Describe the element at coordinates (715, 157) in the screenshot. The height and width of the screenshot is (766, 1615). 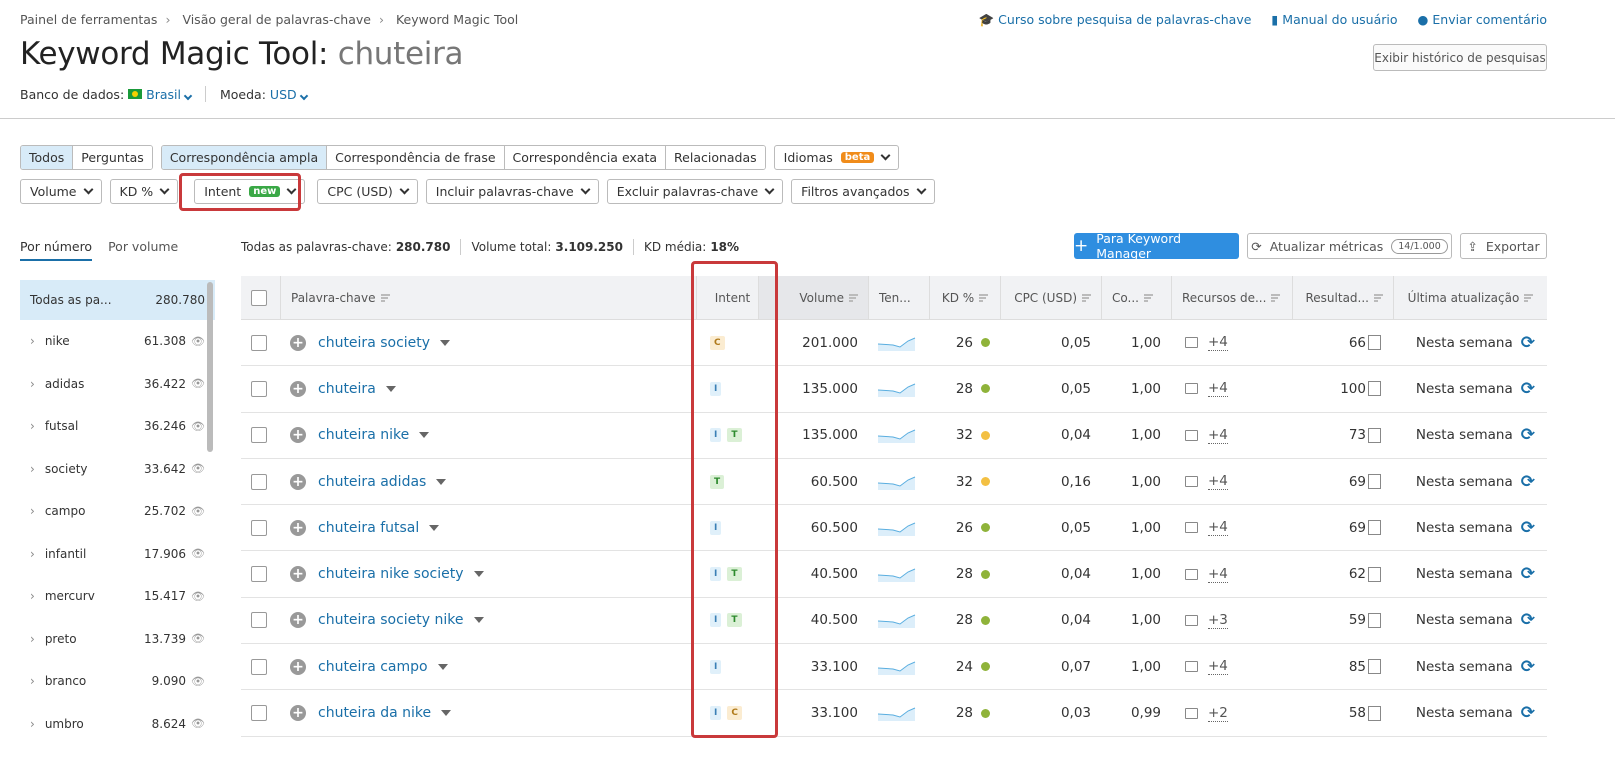
I see `tab-related: Relacionadas` at that location.